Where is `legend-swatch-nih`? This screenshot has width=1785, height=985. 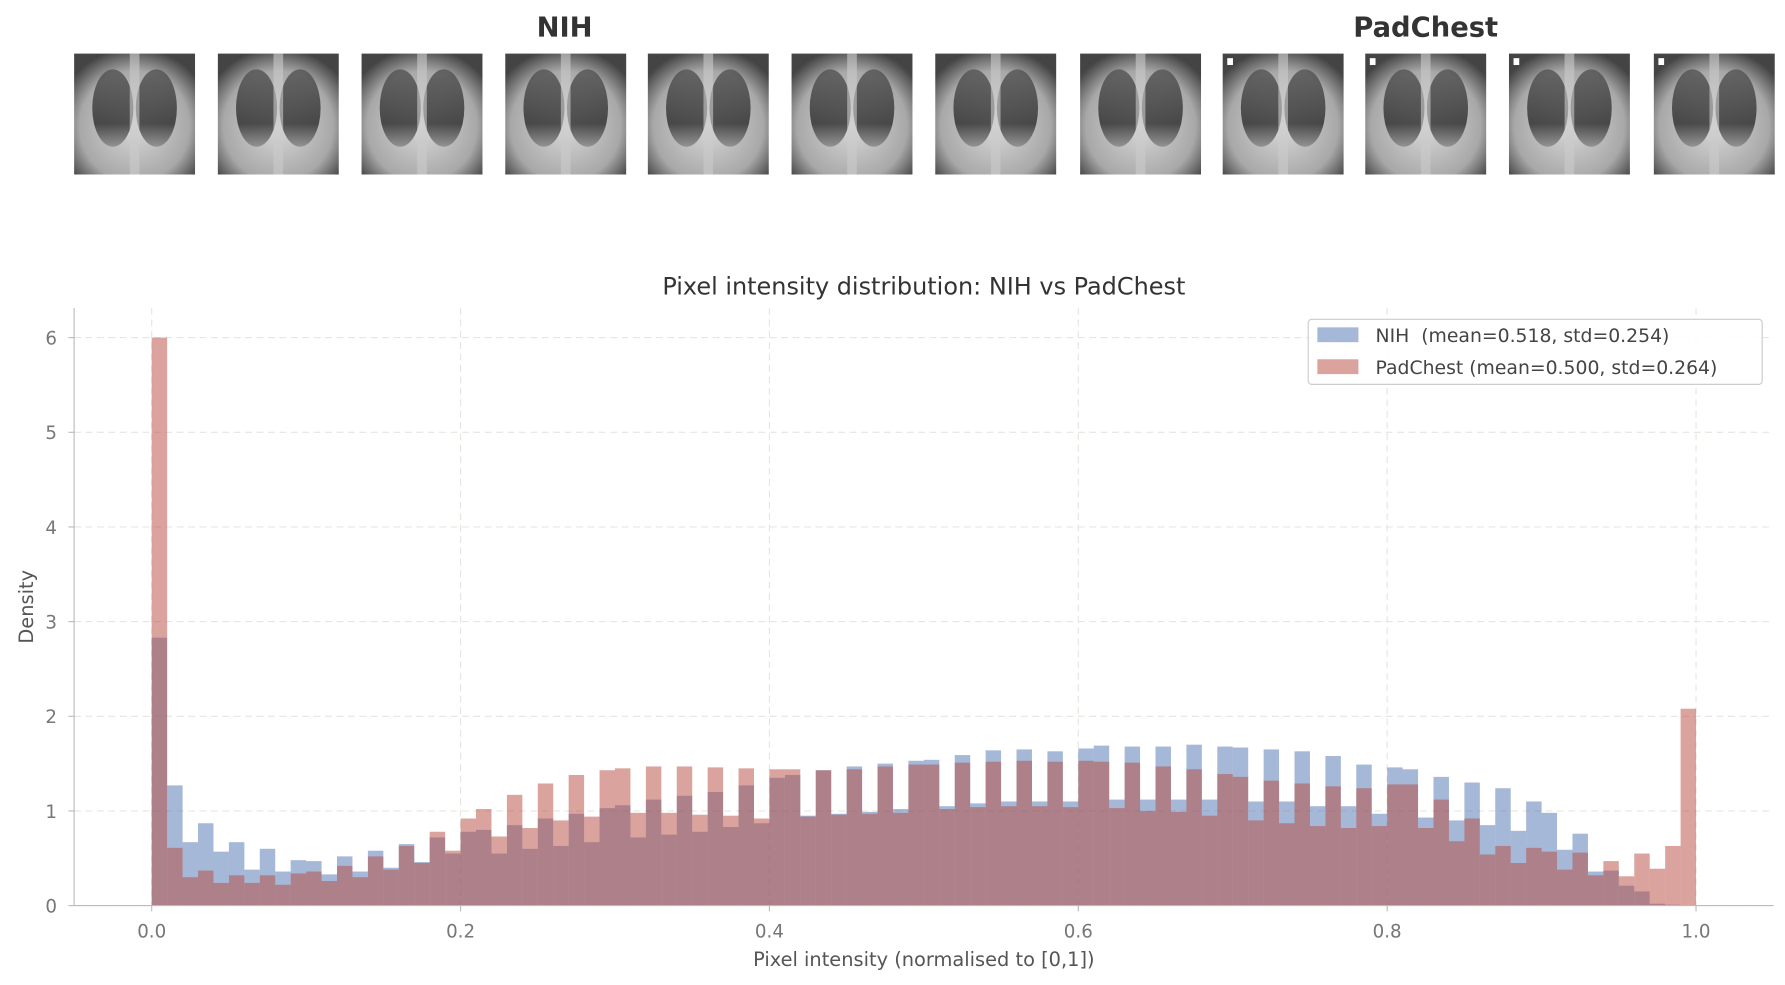 legend-swatch-nih is located at coordinates (1338, 335).